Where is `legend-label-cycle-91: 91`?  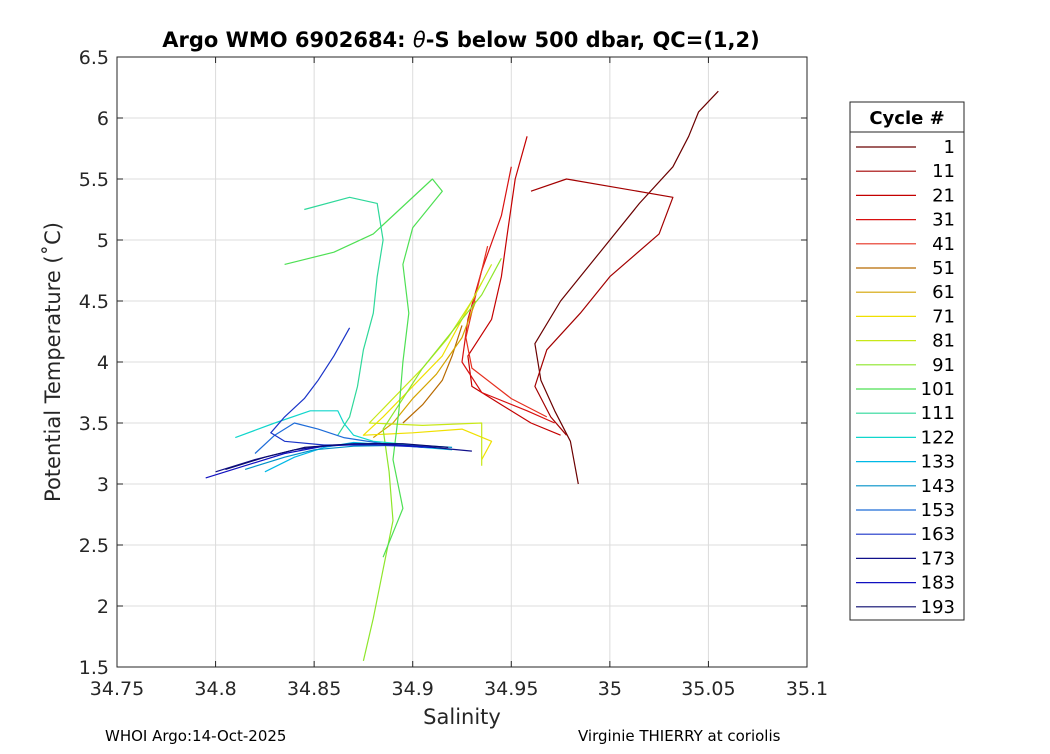
legend-label-cycle-91: 91 is located at coordinates (943, 365).